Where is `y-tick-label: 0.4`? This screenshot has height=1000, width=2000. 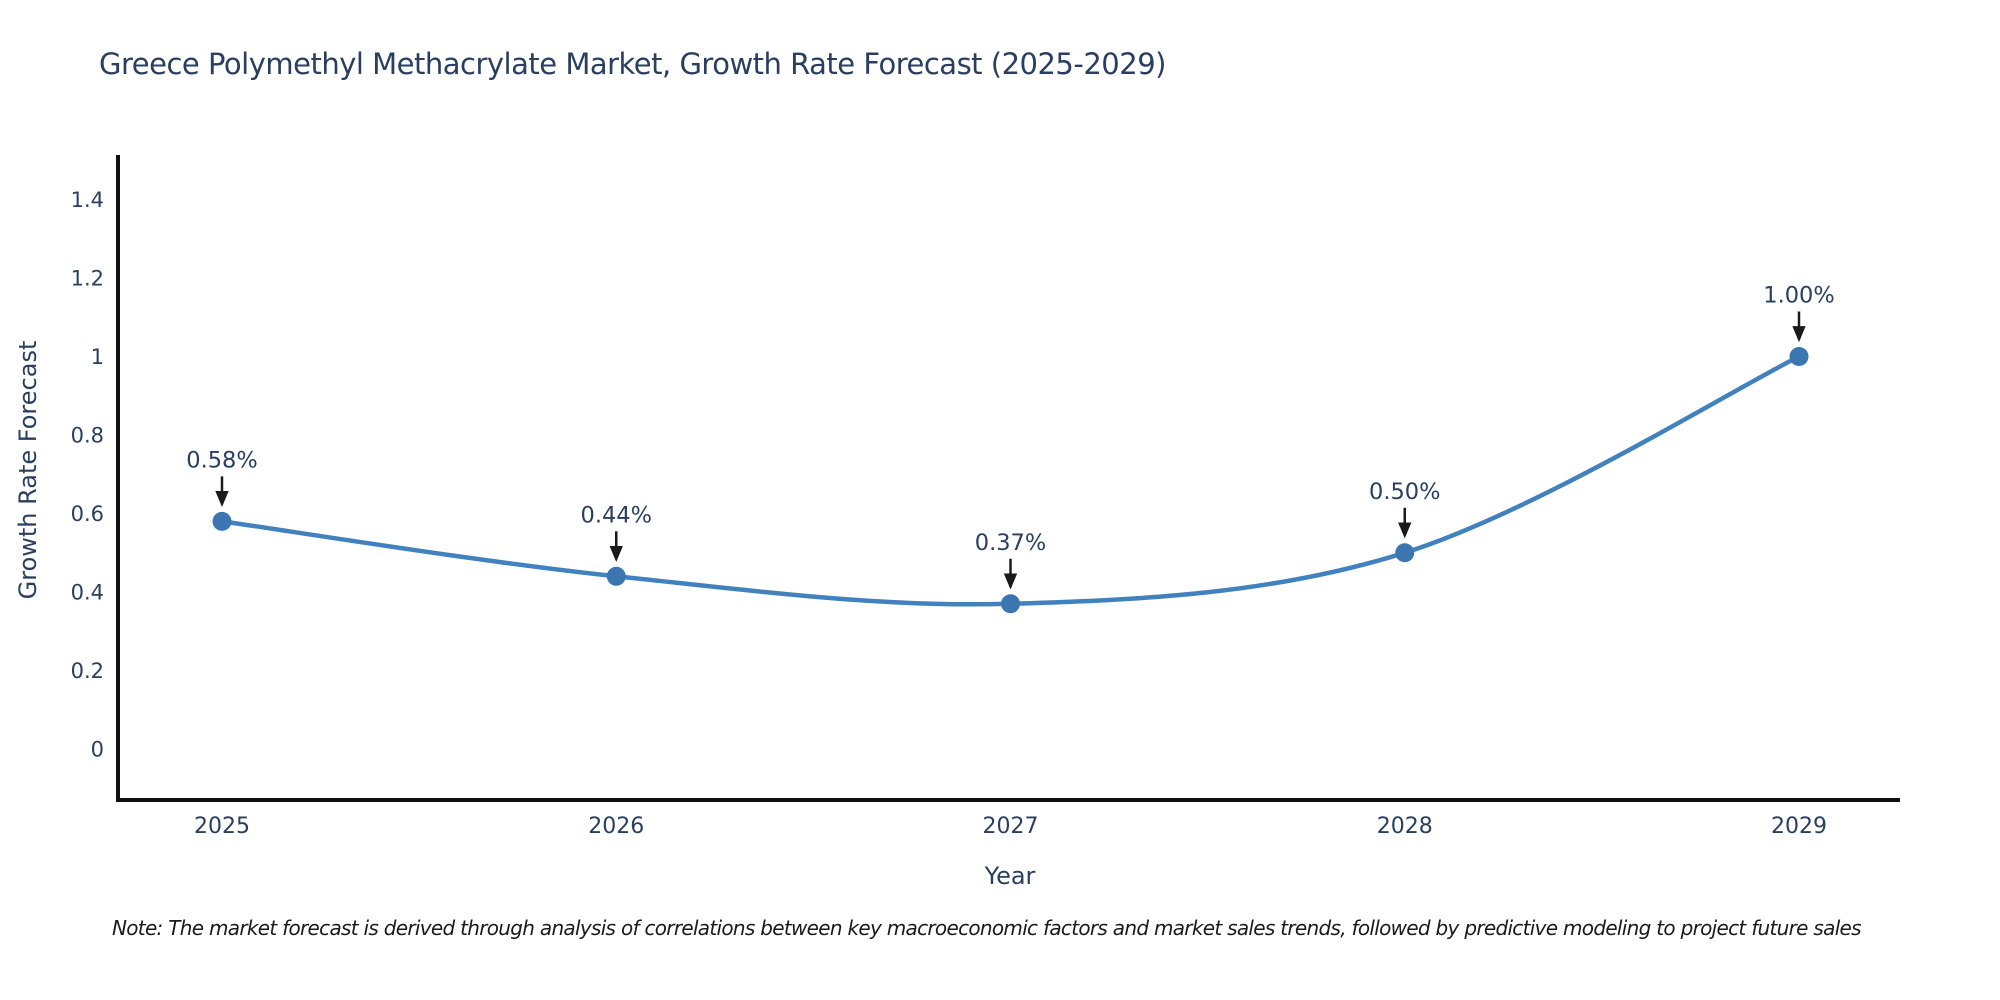 y-tick-label: 0.4 is located at coordinates (87, 593).